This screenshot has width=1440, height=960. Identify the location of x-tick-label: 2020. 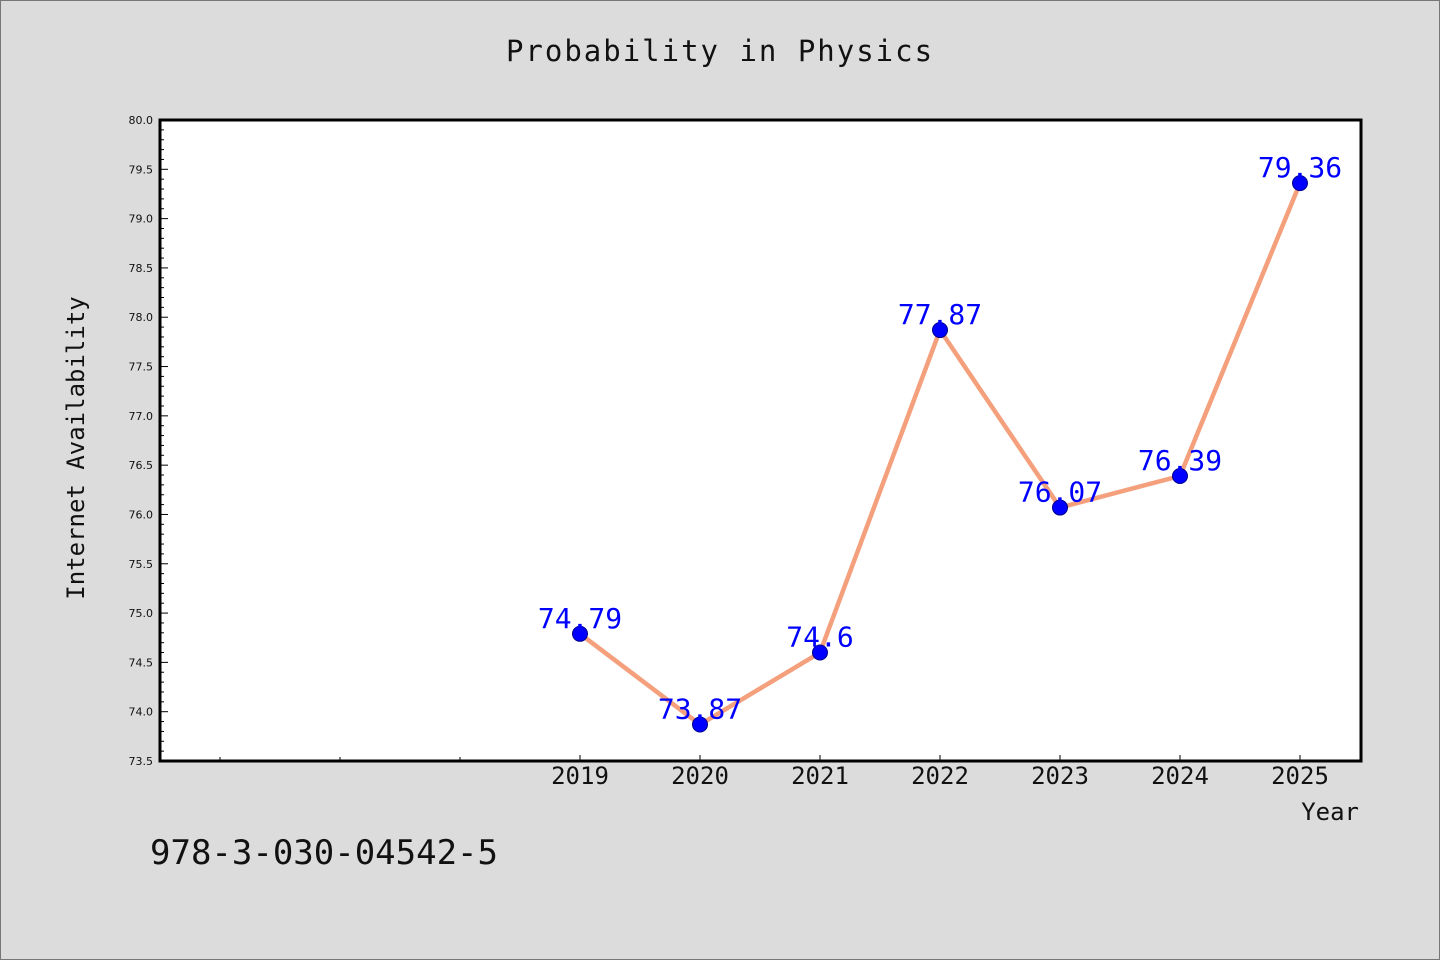
(700, 776).